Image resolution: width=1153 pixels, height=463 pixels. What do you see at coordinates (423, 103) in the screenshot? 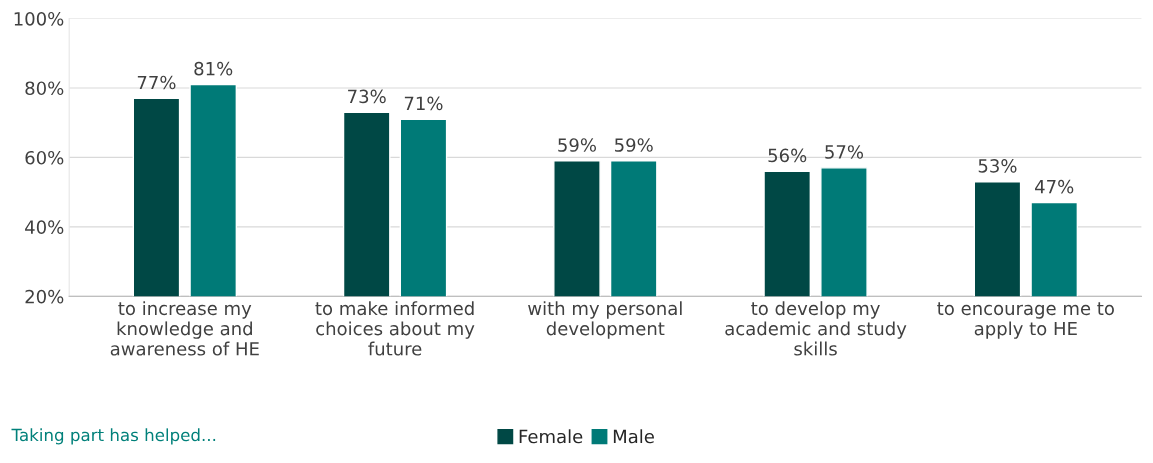
I see `data-label: 71%` at bounding box center [423, 103].